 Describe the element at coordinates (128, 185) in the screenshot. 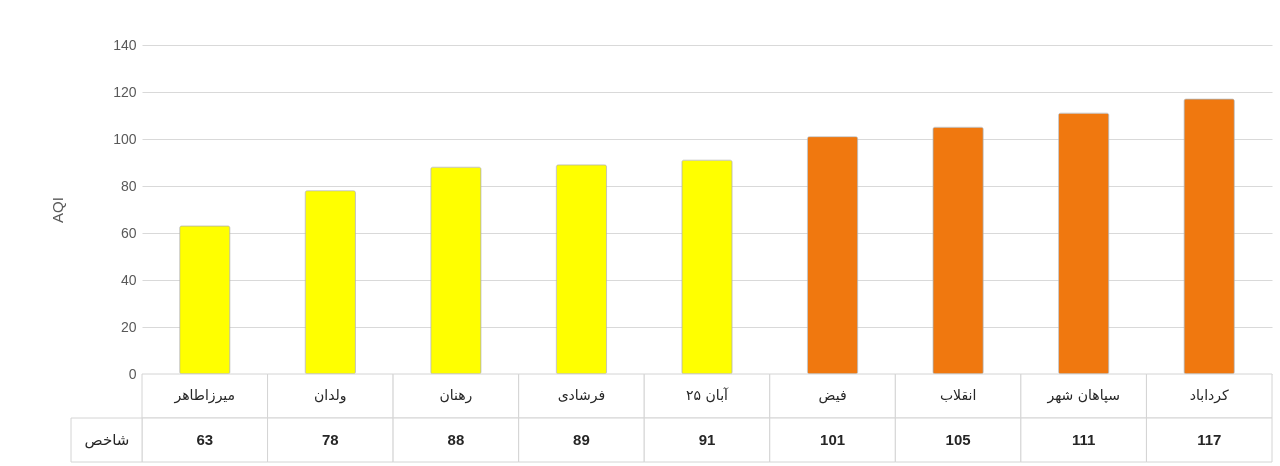

I see `y-tick-label: 80` at that location.